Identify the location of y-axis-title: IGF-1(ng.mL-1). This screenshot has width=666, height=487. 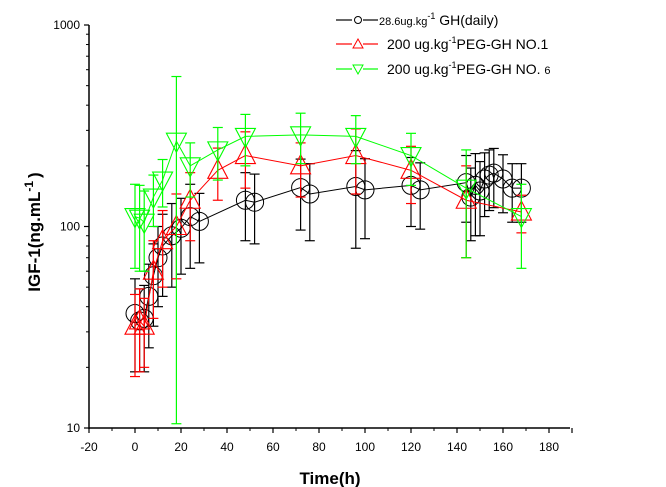
(33, 231).